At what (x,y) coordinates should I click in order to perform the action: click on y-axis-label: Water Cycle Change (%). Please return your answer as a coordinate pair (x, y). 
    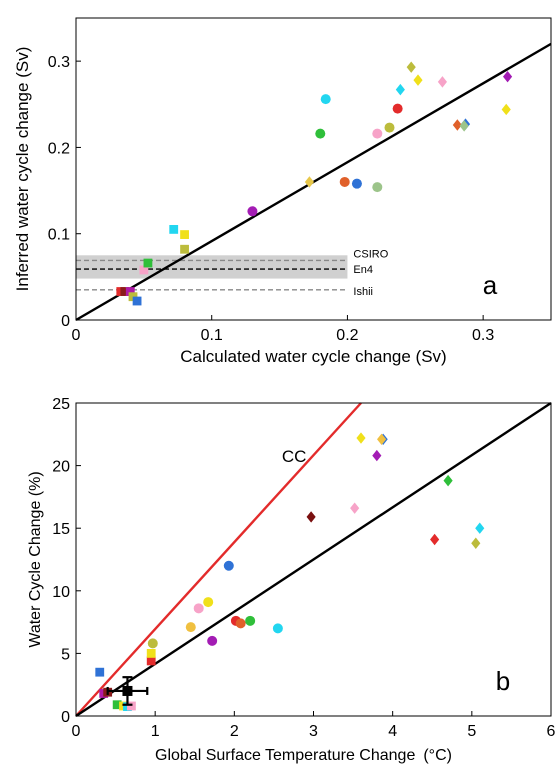
    Looking at the image, I should click on (35, 559).